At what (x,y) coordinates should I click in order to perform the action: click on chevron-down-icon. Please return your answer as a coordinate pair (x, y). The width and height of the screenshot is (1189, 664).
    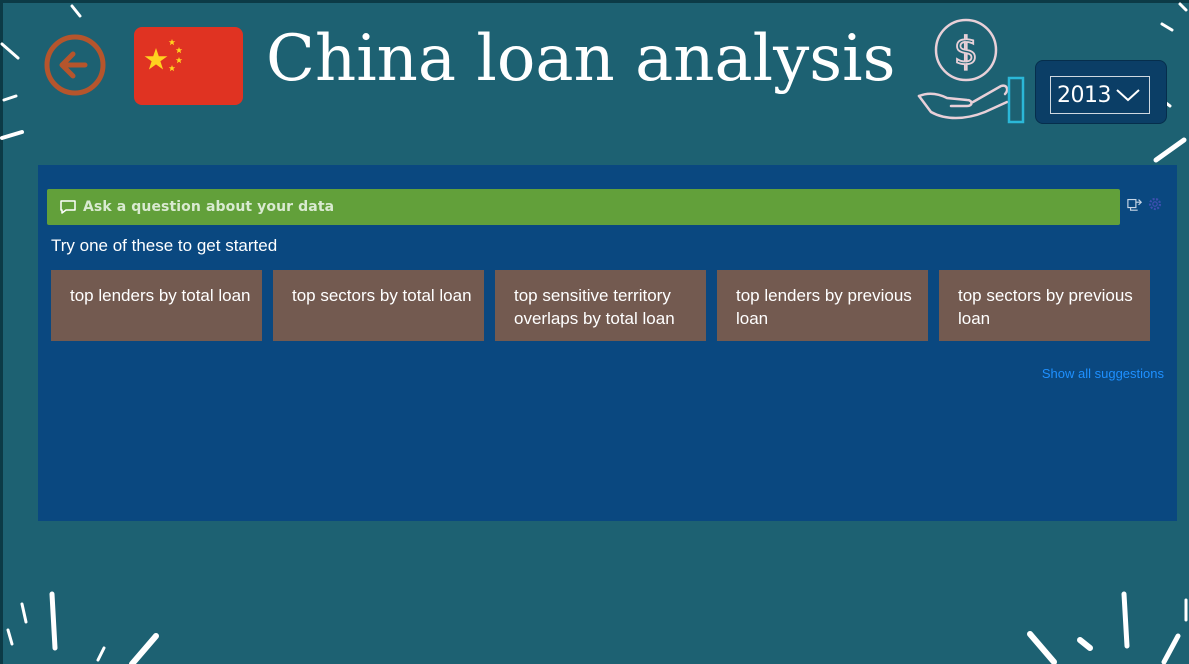
    Looking at the image, I should click on (1128, 95).